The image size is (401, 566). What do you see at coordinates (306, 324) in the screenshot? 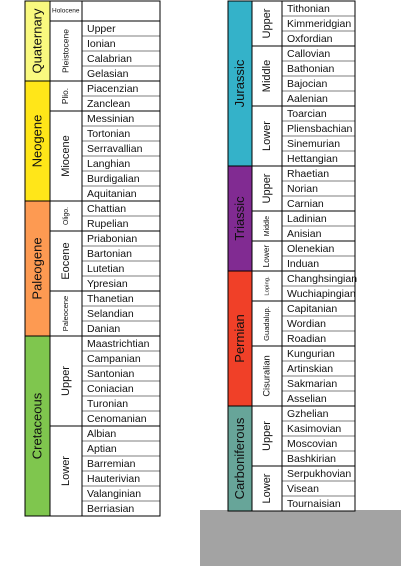
I see `stage-label: Wordian` at bounding box center [306, 324].